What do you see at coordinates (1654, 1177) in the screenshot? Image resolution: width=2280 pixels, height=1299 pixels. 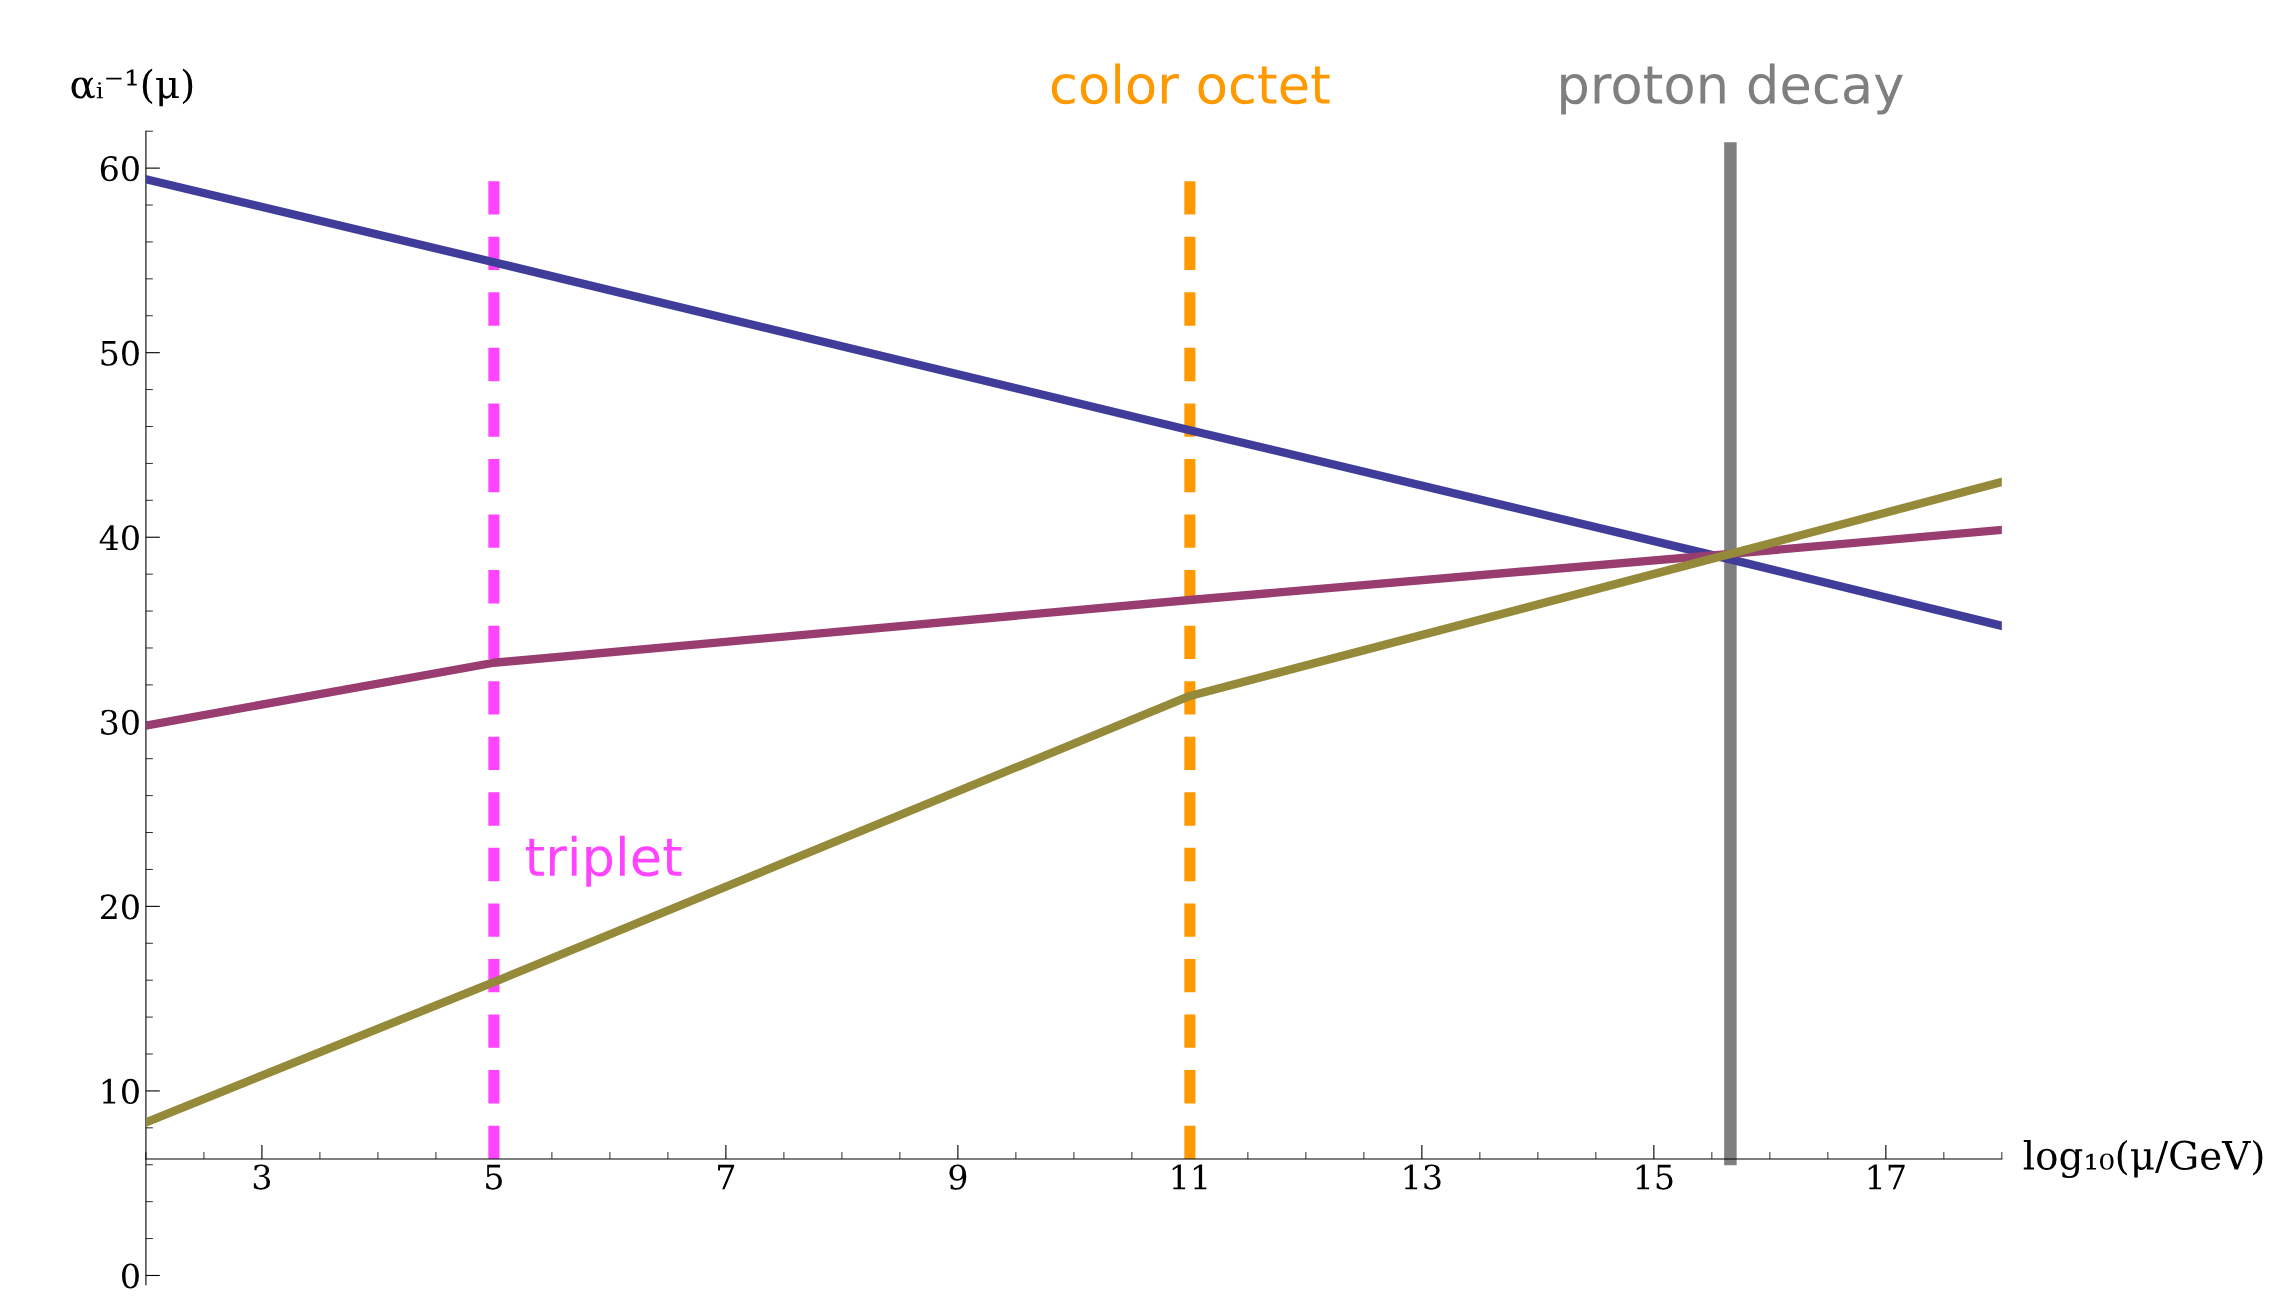 I see `x-tick-label: 15` at bounding box center [1654, 1177].